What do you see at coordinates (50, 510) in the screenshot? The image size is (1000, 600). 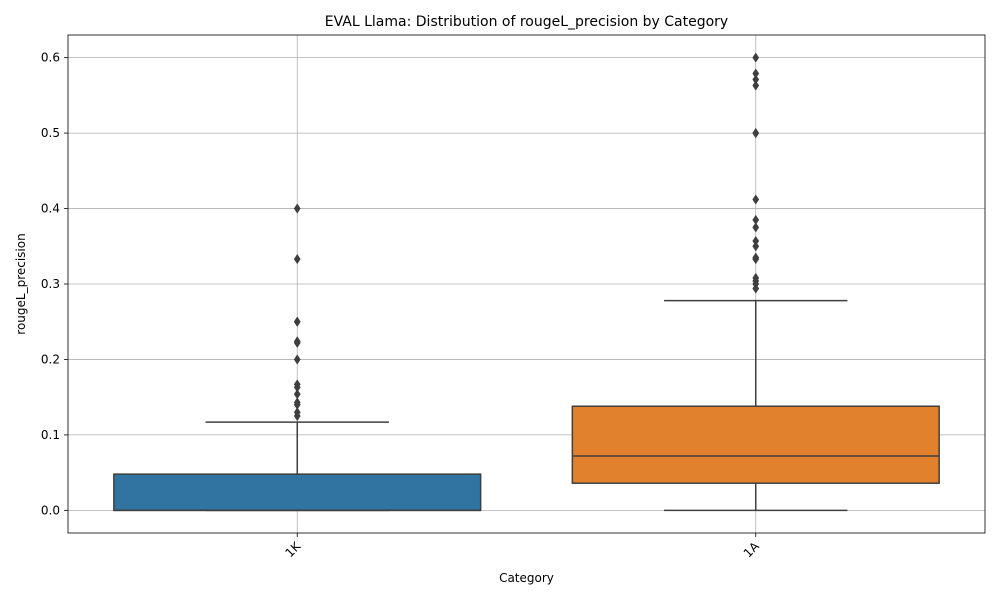 I see `y-tick-label: 0.0` at bounding box center [50, 510].